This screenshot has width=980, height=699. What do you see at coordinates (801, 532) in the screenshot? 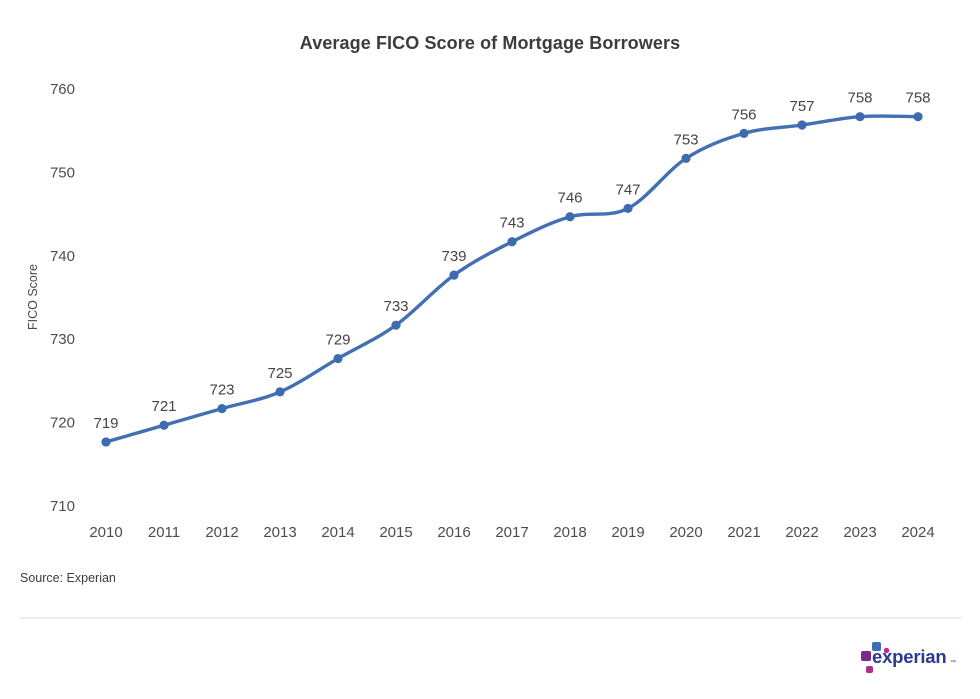
I see `x-axis-tick-label: 2022` at bounding box center [801, 532].